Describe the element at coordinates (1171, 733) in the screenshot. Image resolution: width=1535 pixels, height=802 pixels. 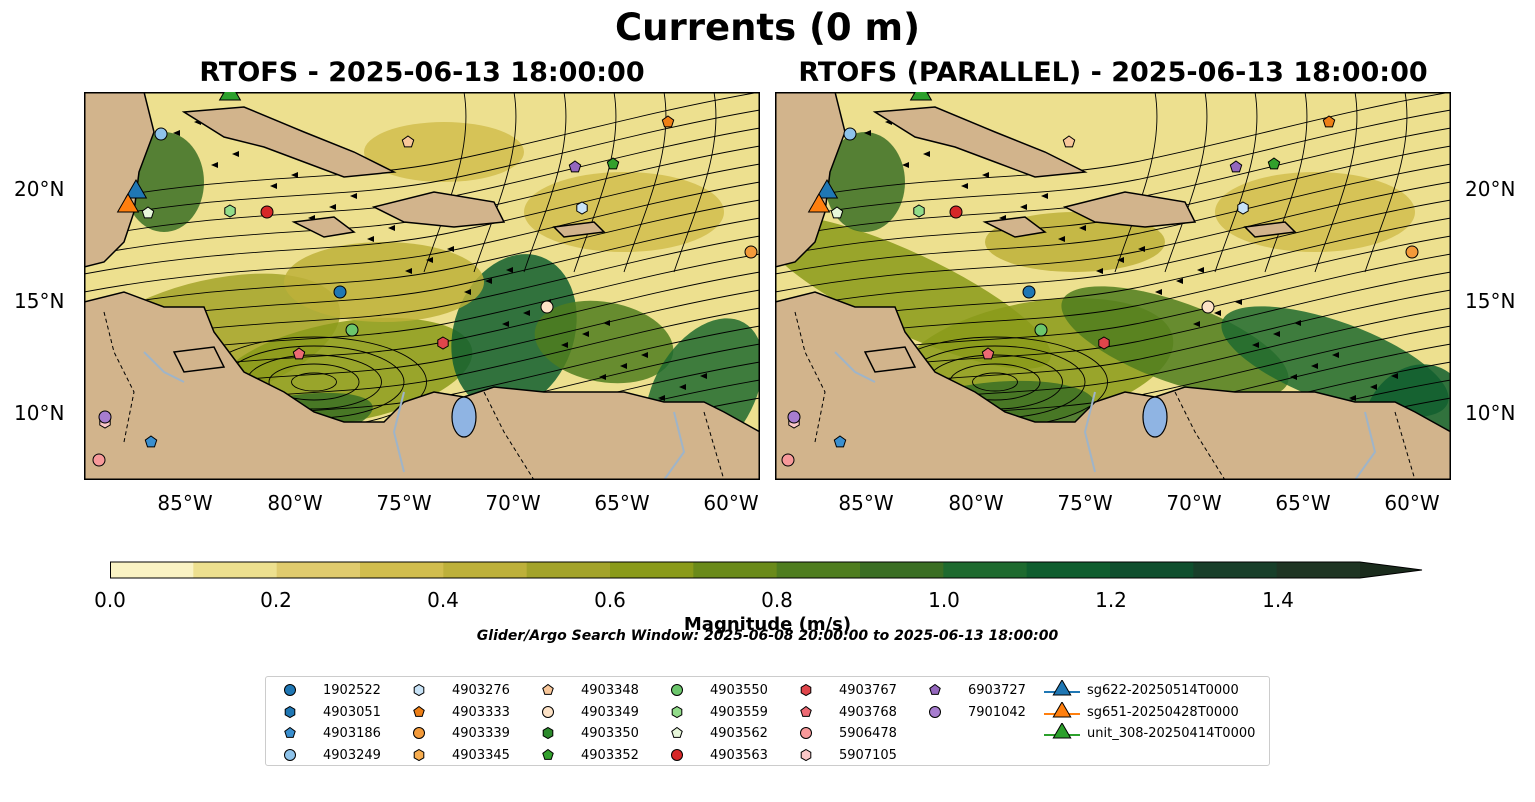
I see `legend-label: unit_308-20250414T0000` at that location.